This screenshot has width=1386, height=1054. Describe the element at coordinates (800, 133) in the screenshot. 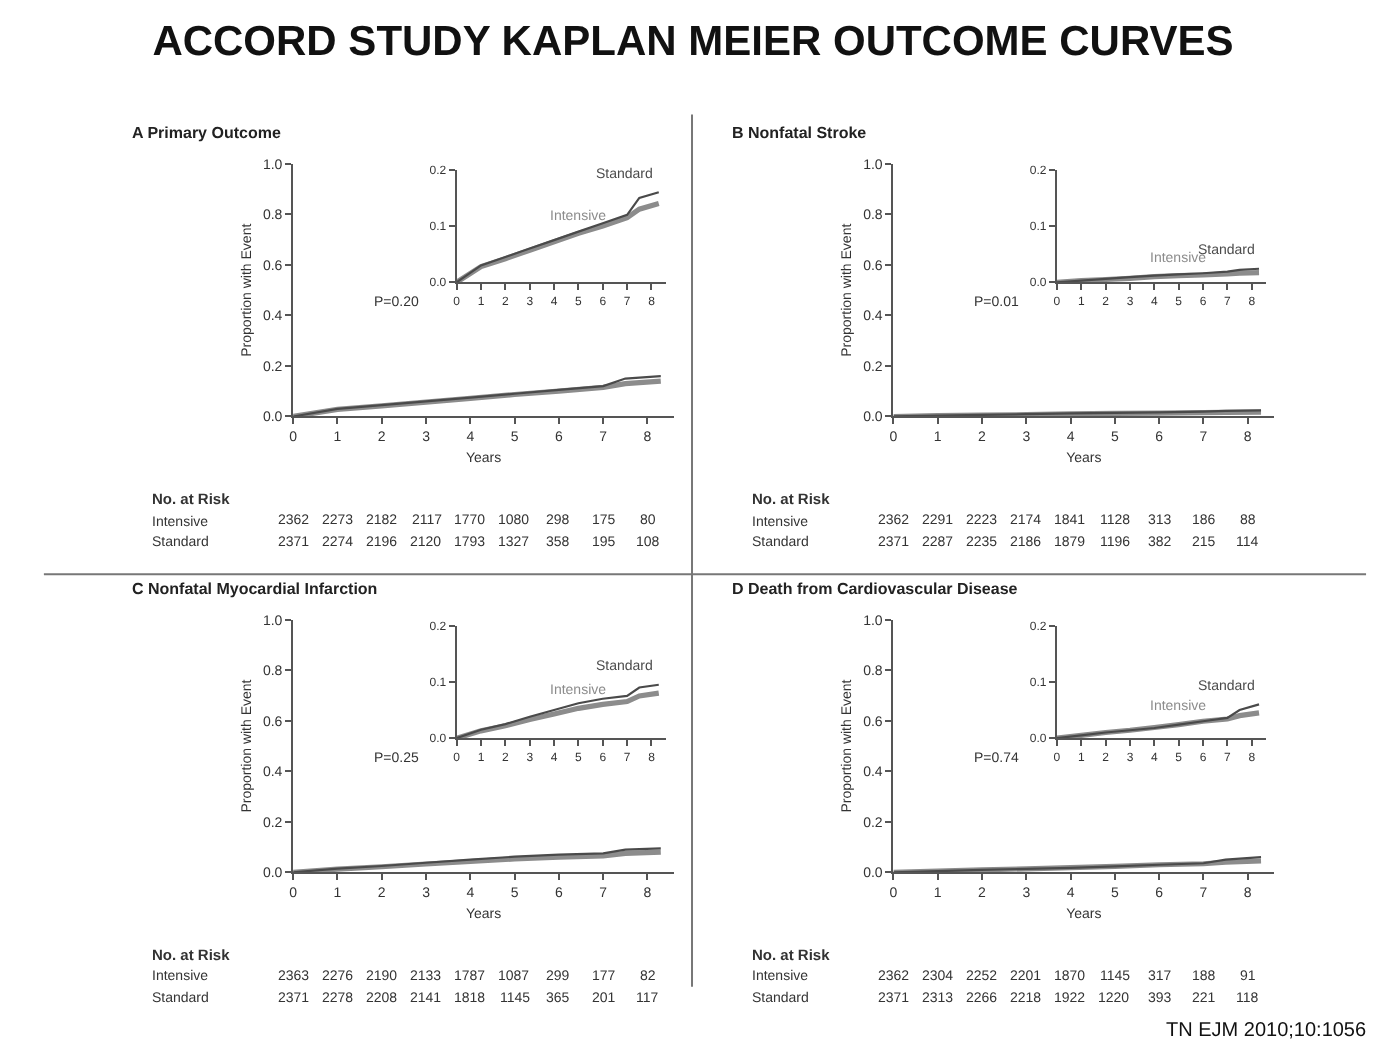

I see `chart-title: B Nonfatal Stroke` at that location.